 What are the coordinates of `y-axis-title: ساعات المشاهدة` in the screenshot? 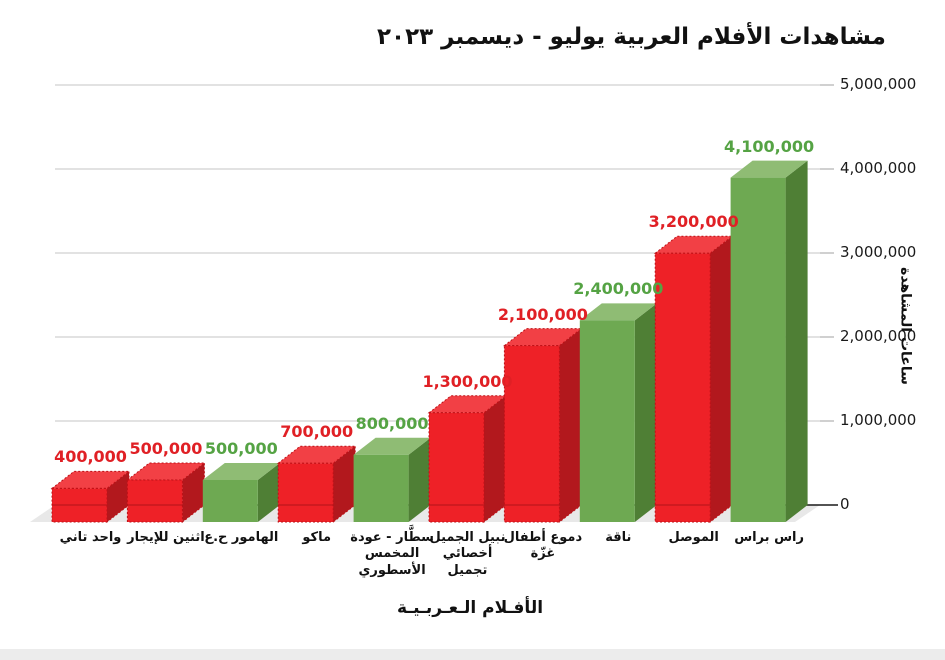 It's located at (905, 326).